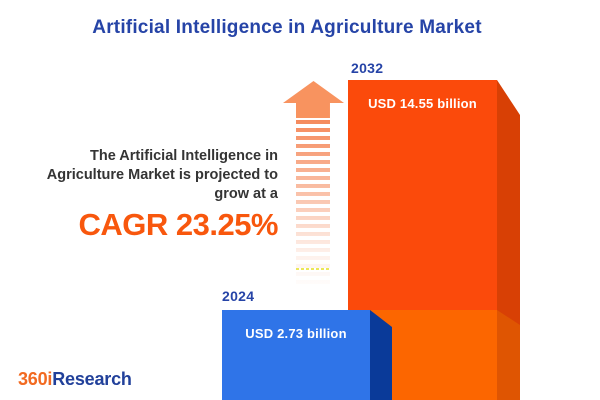  What do you see at coordinates (313, 269) in the screenshot?
I see `growth-arrow-dashed-line` at bounding box center [313, 269].